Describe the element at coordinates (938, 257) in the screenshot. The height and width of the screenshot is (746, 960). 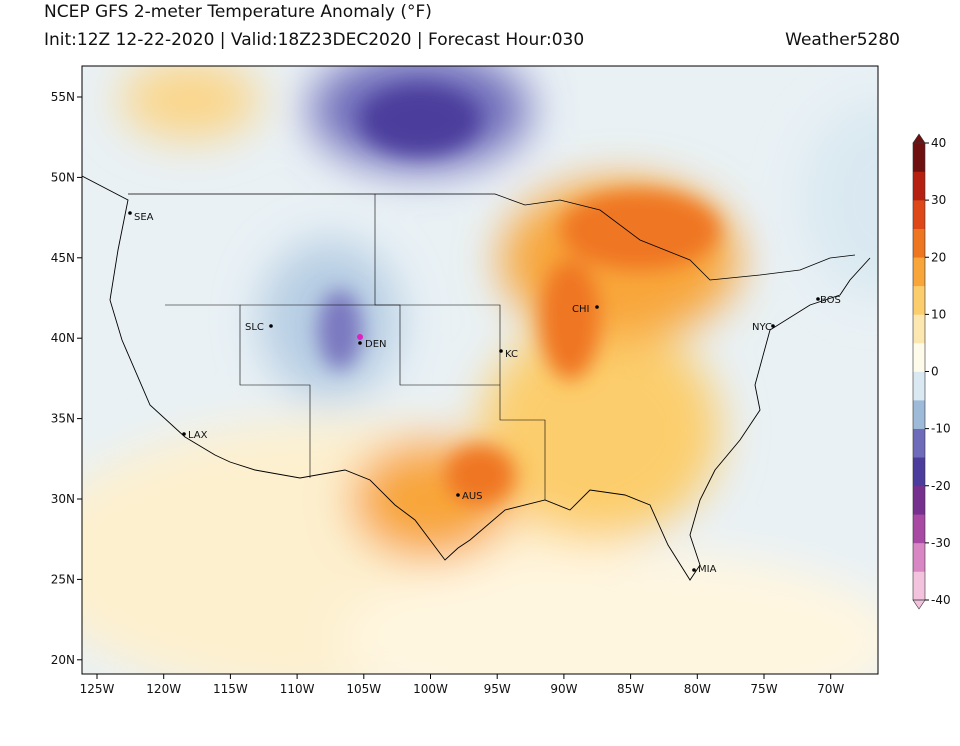
I see `colorbar-label: 20` at that location.